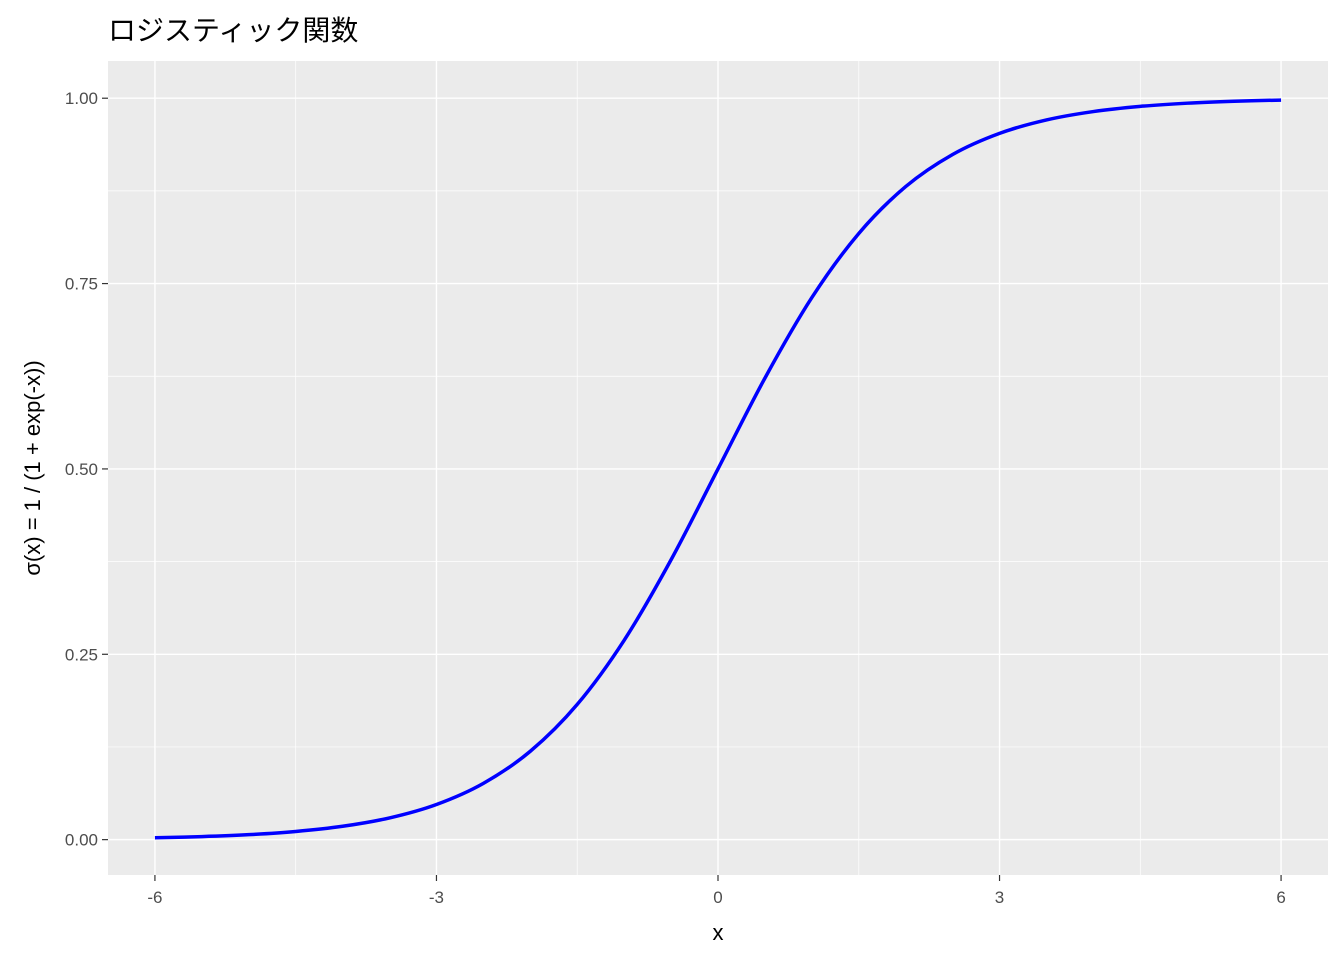  Describe the element at coordinates (81, 469) in the screenshot. I see `y-tick-label: 0.50` at that location.